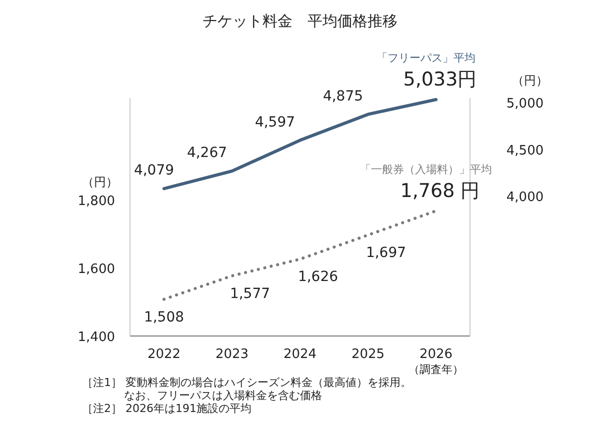  Describe the element at coordinates (154, 170) in the screenshot. I see `data-label: 4,079` at that location.